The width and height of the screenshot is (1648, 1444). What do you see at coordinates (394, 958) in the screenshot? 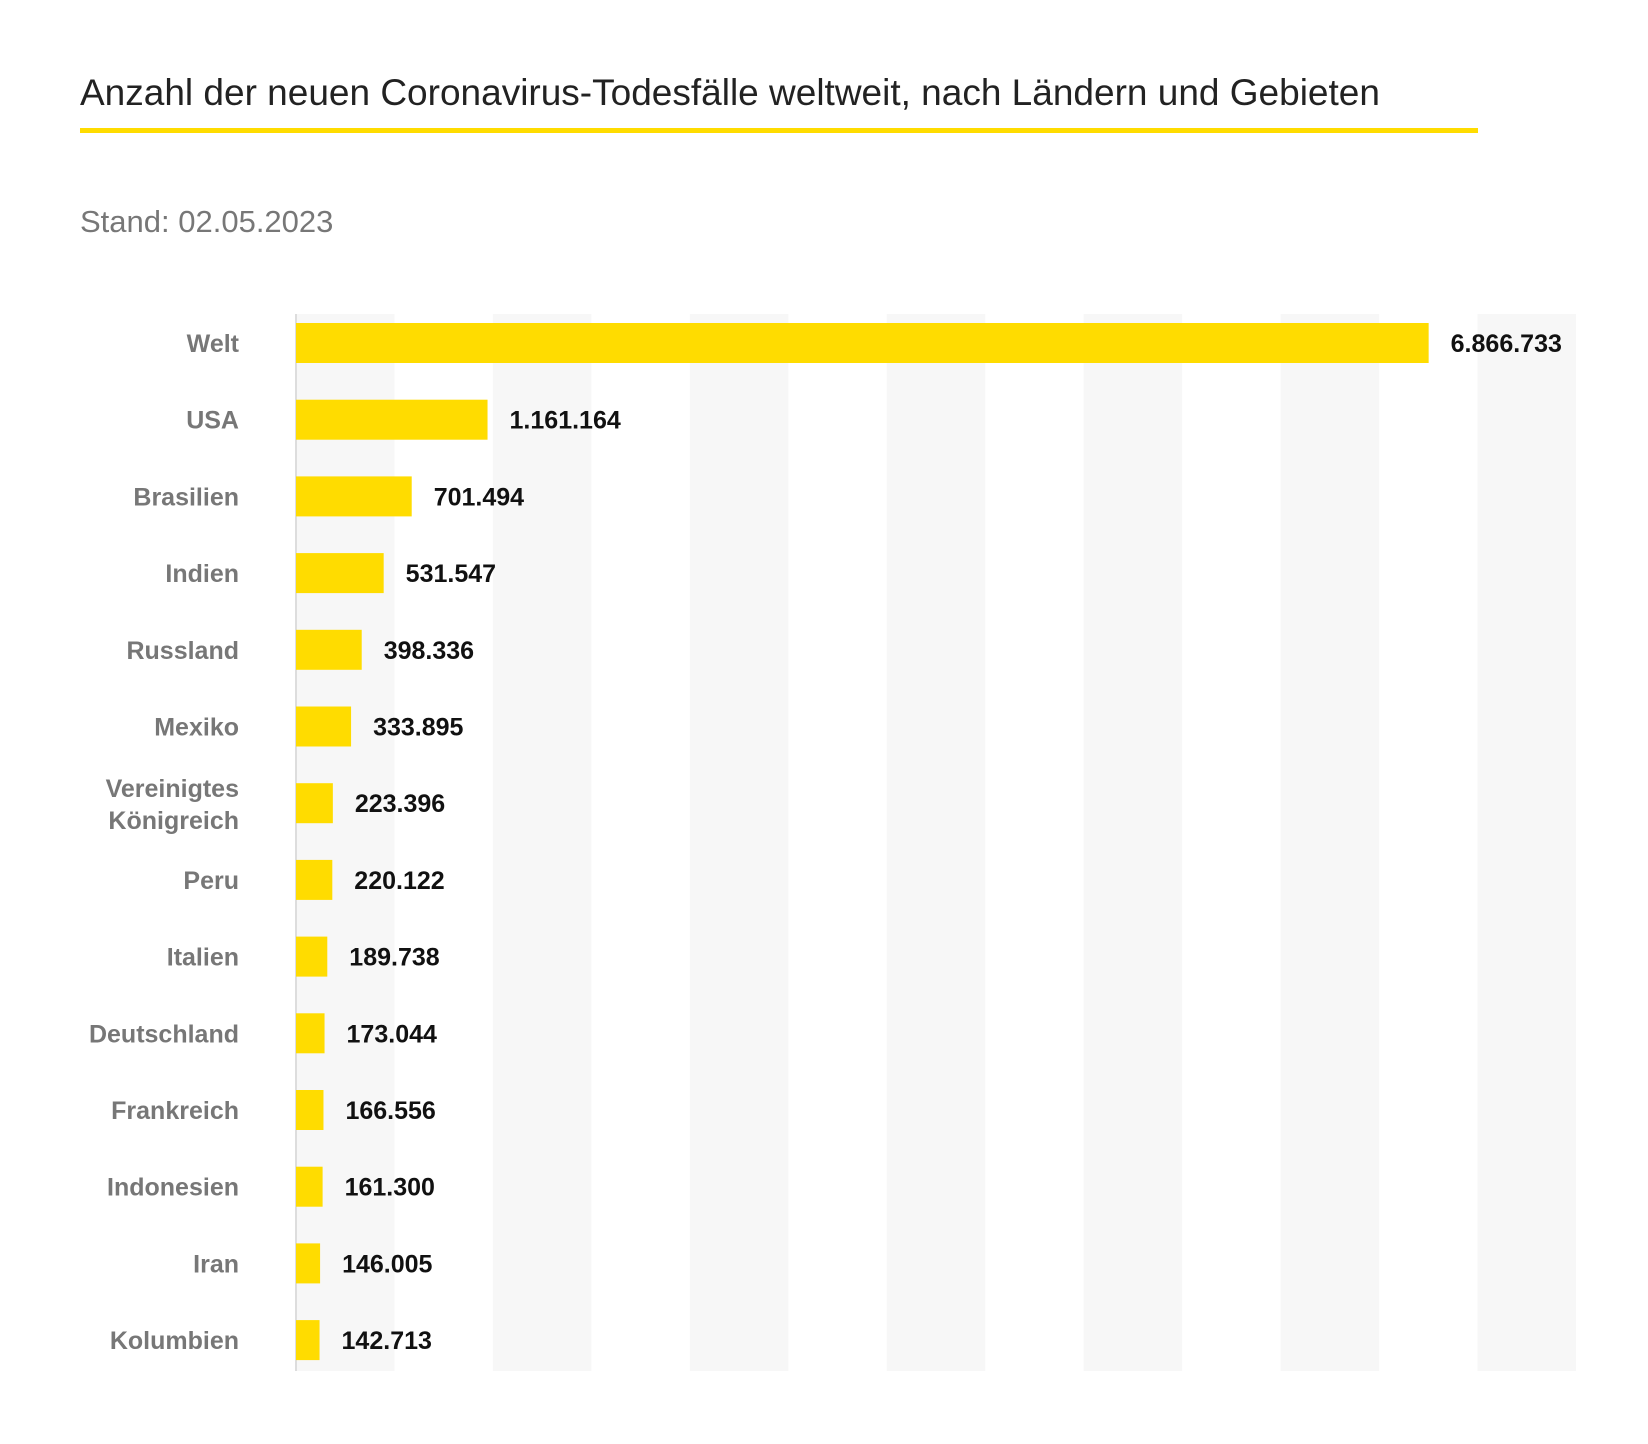
I see `value-label: 189.738` at bounding box center [394, 958].